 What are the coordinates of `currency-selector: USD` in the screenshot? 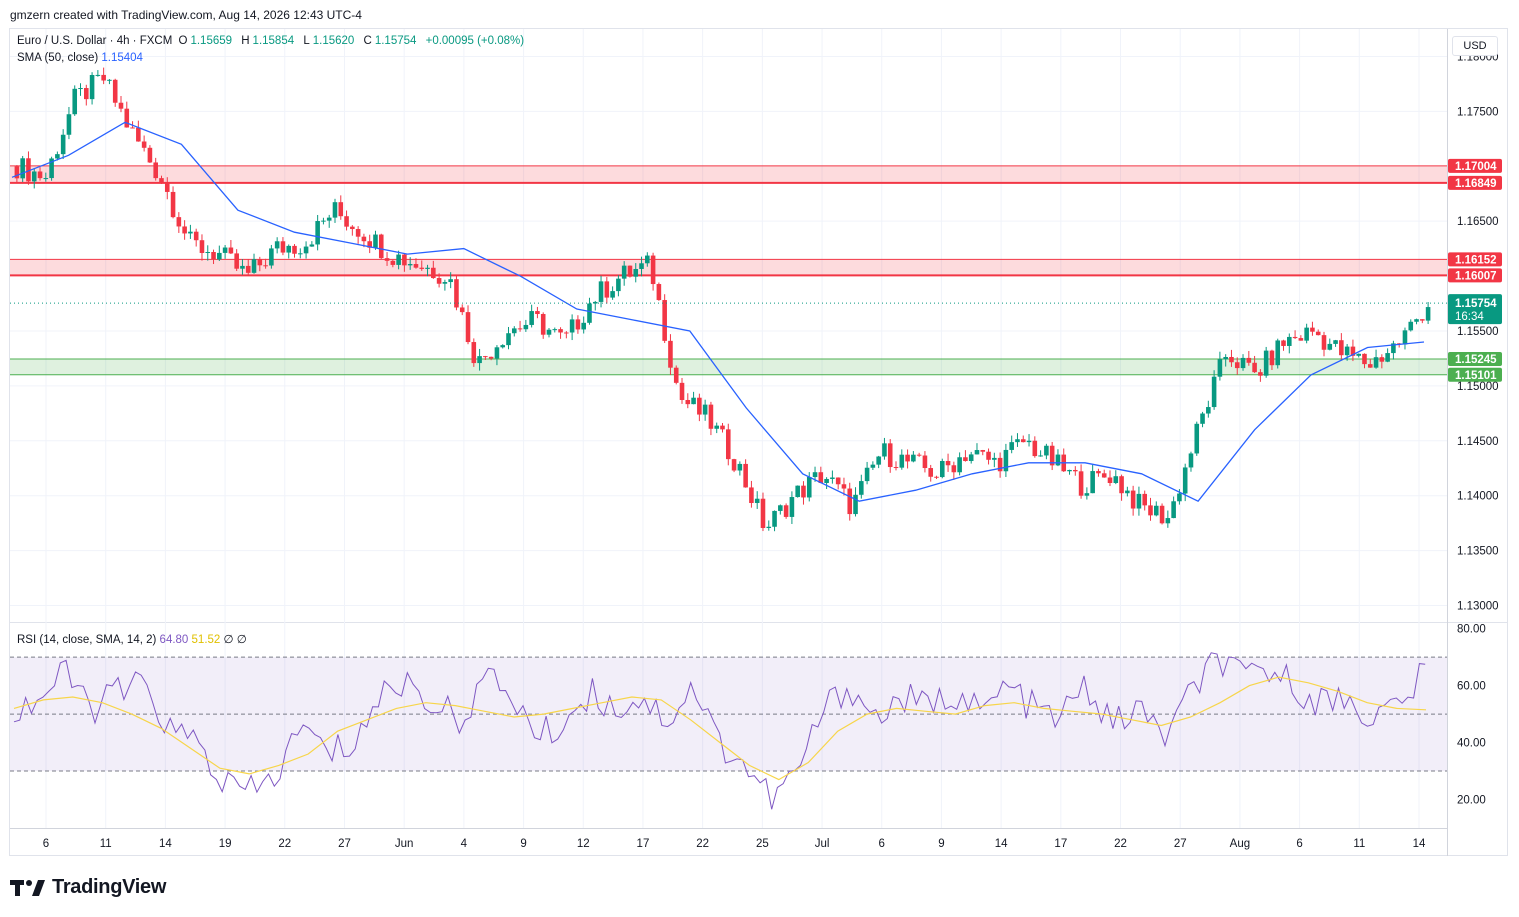 It's located at (1475, 46).